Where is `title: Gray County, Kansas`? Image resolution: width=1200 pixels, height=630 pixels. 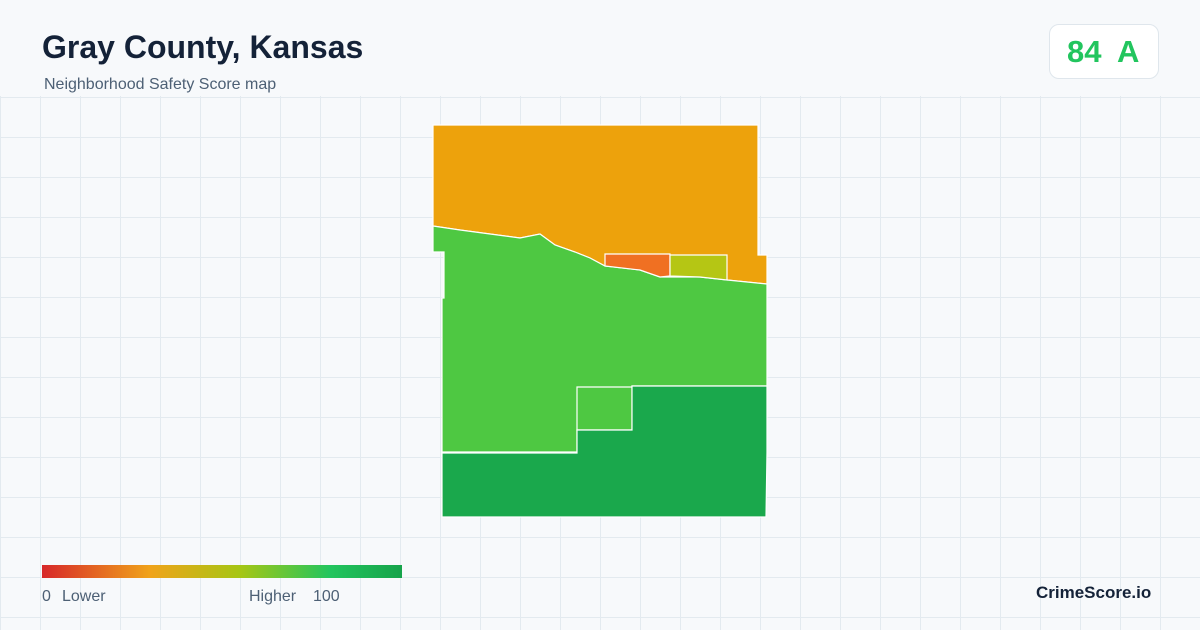
title: Gray County, Kansas is located at coordinates (203, 47).